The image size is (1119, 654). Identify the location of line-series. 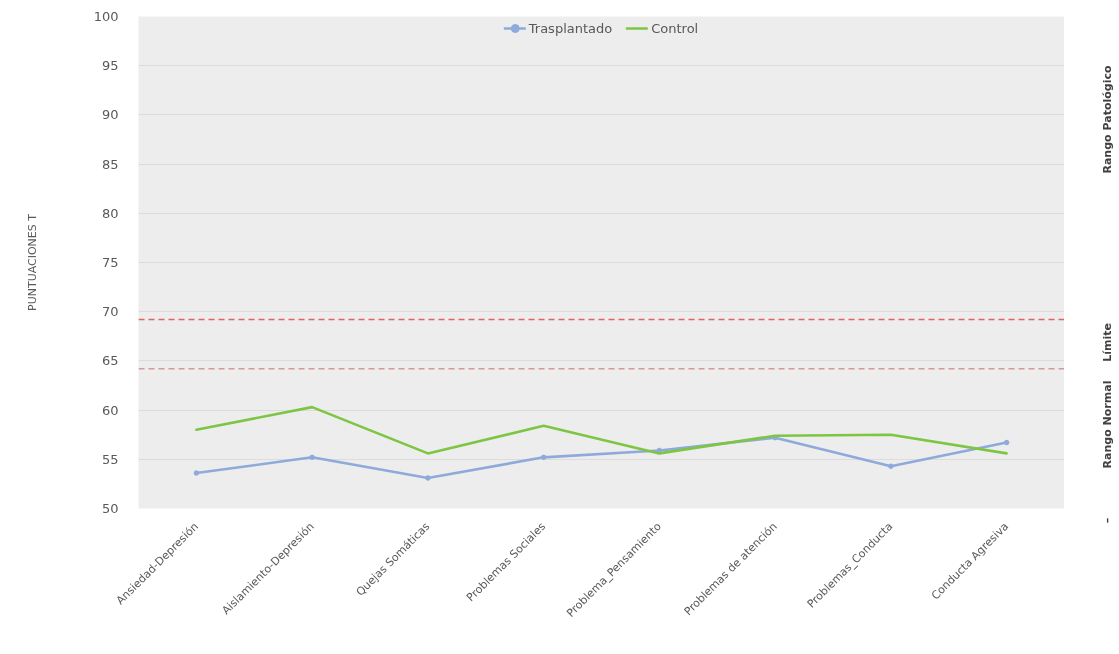
(601, 430).